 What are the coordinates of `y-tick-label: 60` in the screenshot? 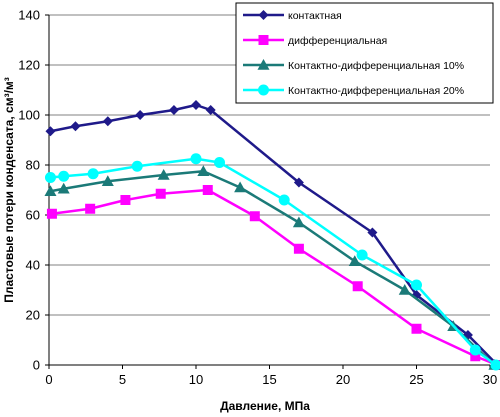 It's located at (33, 215).